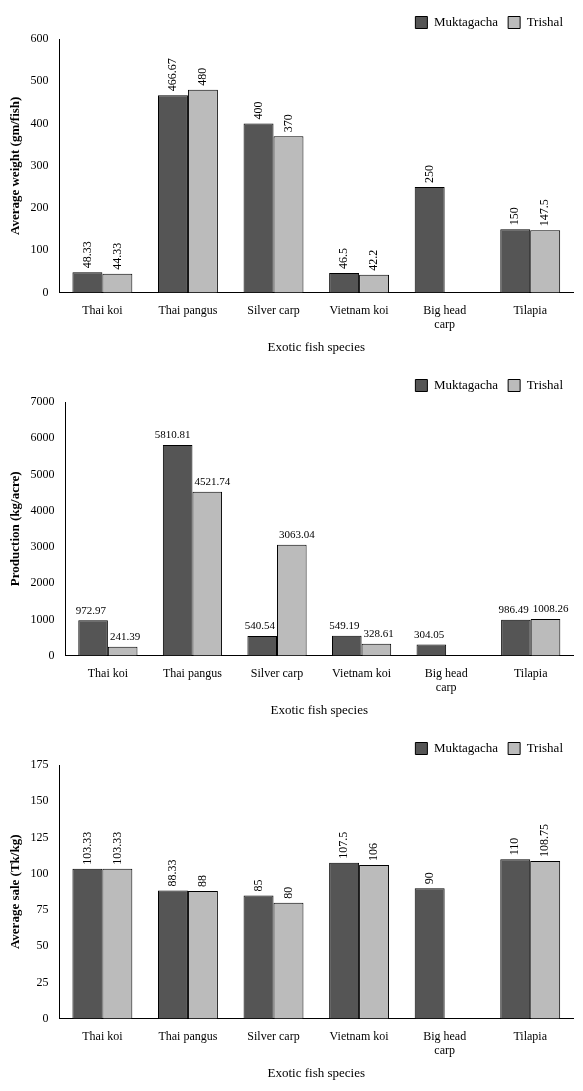 This screenshot has width=583, height=1091. Describe the element at coordinates (257, 110) in the screenshot. I see `data-label: 400` at that location.